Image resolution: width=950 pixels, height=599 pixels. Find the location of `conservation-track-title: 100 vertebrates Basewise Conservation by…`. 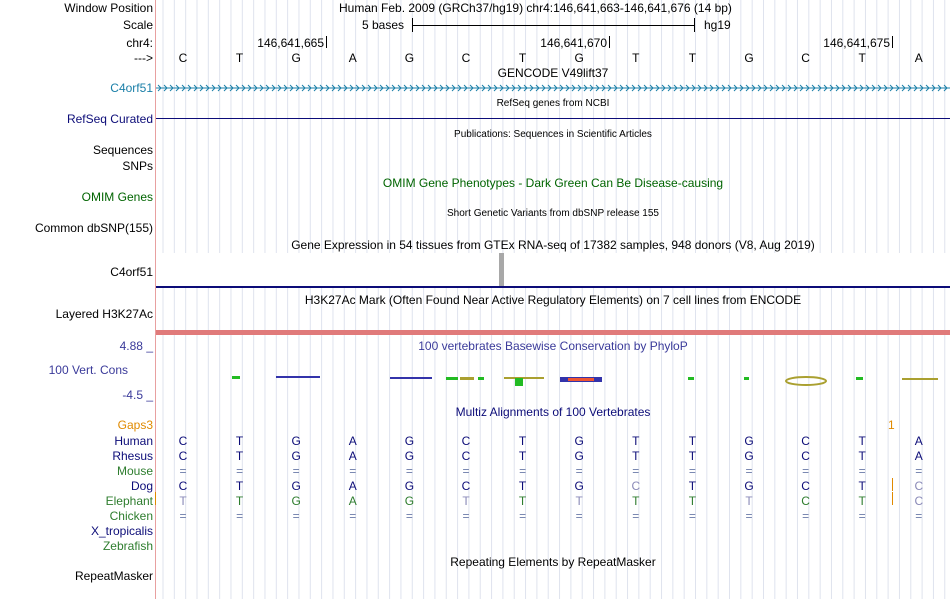

conservation-track-title: 100 vertebrates Basewise Conservation by… is located at coordinates (553, 346).